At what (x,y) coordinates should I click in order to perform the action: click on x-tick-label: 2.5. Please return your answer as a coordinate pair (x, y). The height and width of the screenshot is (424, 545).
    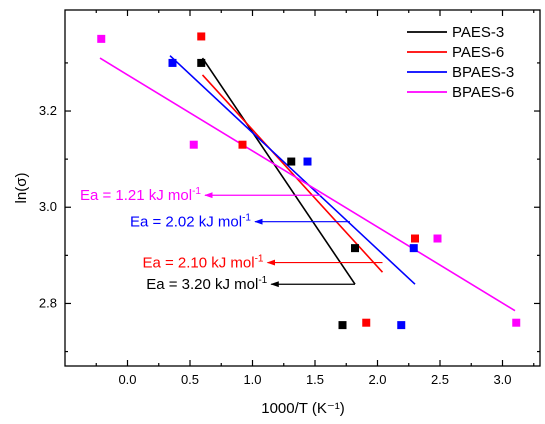
    Looking at the image, I should click on (440, 379).